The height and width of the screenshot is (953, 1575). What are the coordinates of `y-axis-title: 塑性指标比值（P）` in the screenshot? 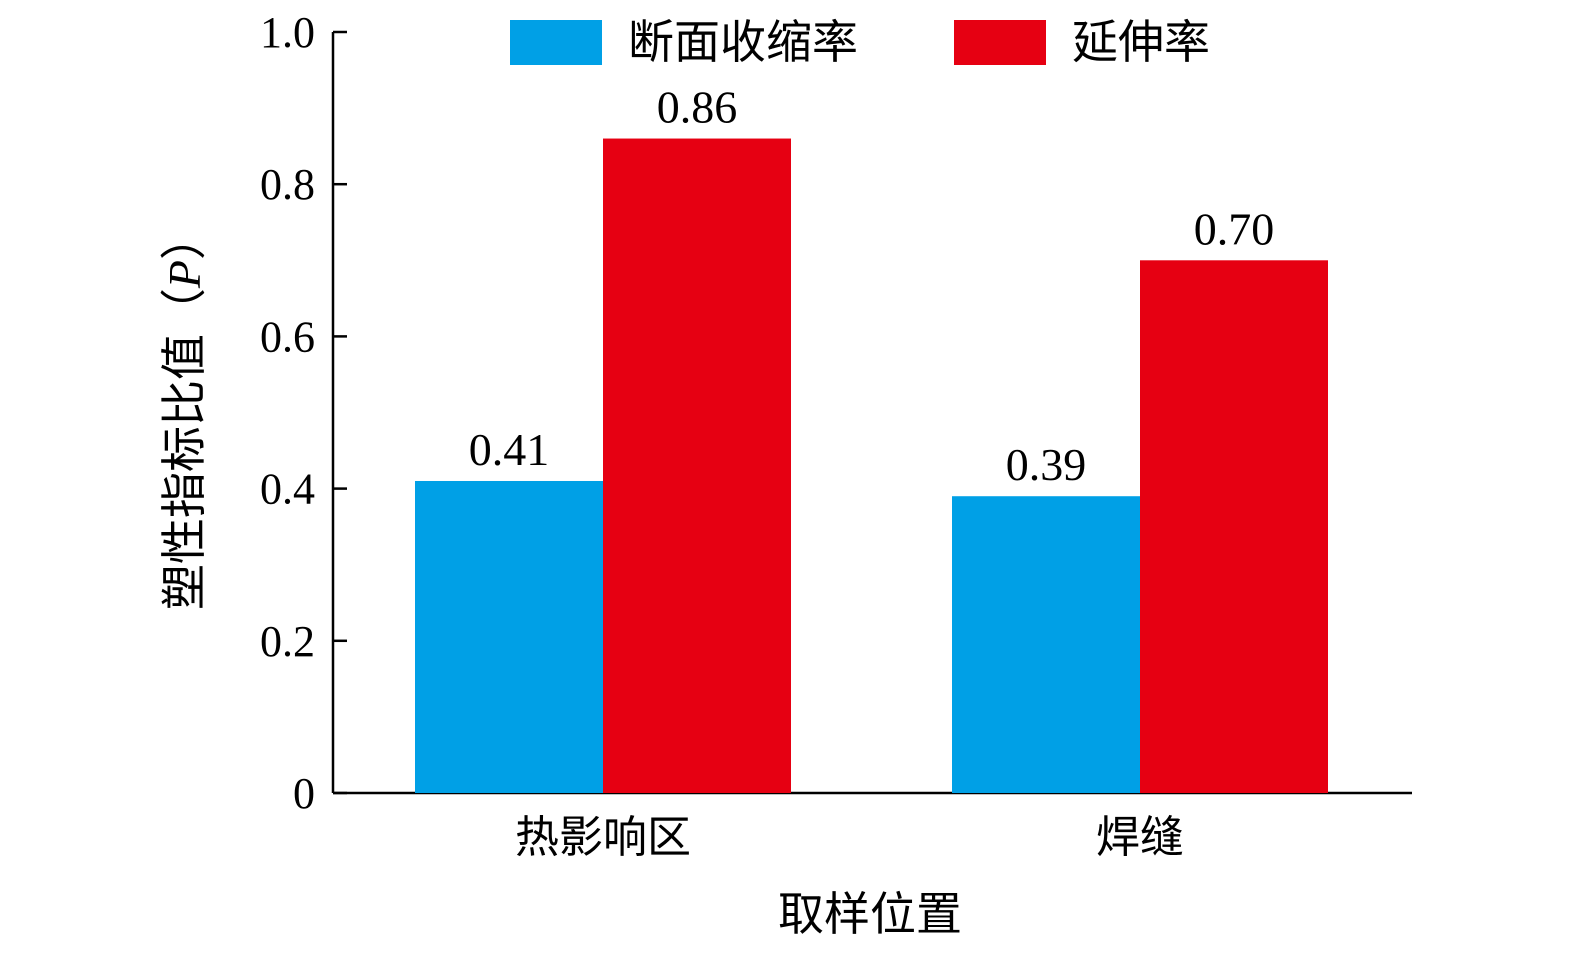 It's located at (184, 412).